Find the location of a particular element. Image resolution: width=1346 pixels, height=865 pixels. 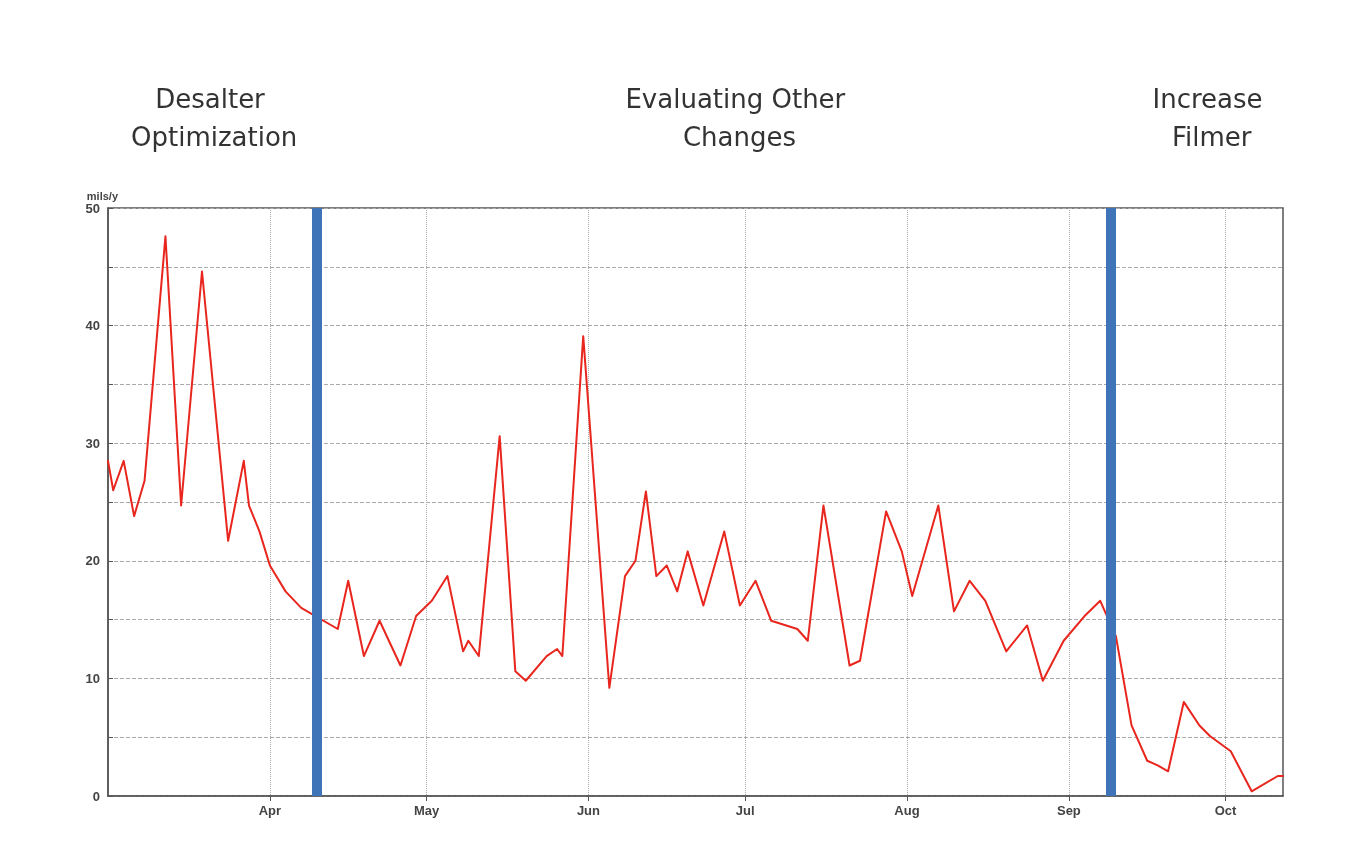

y-axis-title: mils/y is located at coordinates (102, 196).